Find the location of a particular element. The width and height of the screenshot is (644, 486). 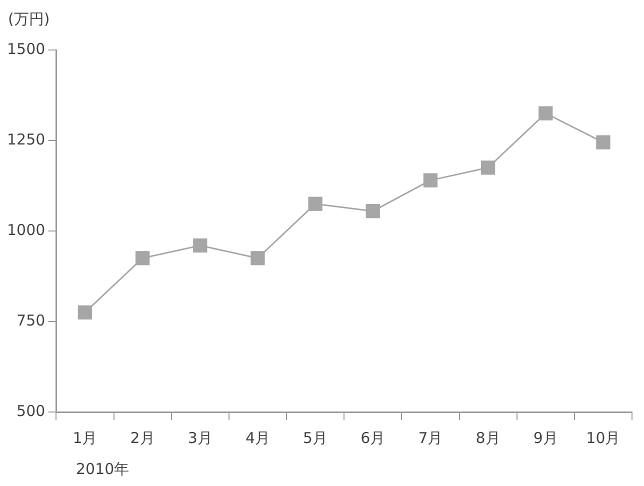

y-axis-title: (万円) is located at coordinates (29, 19).